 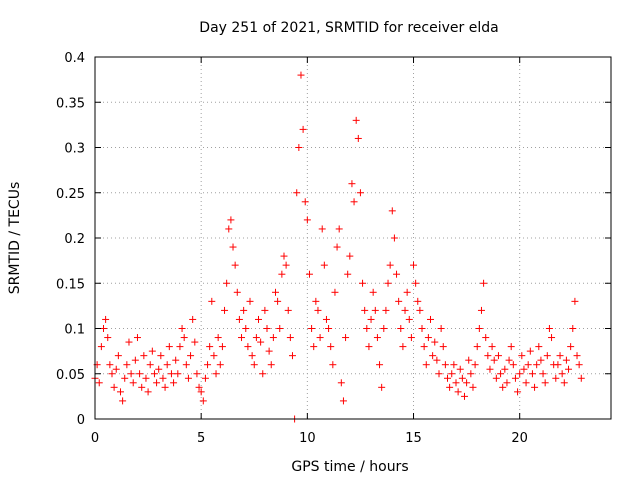 I want to click on y-tick-label: 0.2, so click(x=74, y=239).